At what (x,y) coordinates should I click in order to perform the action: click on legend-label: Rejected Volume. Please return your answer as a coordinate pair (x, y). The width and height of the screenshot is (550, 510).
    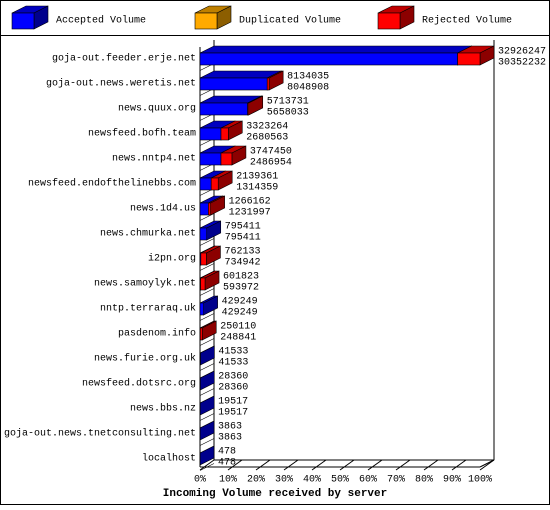
    Looking at the image, I should click on (467, 21).